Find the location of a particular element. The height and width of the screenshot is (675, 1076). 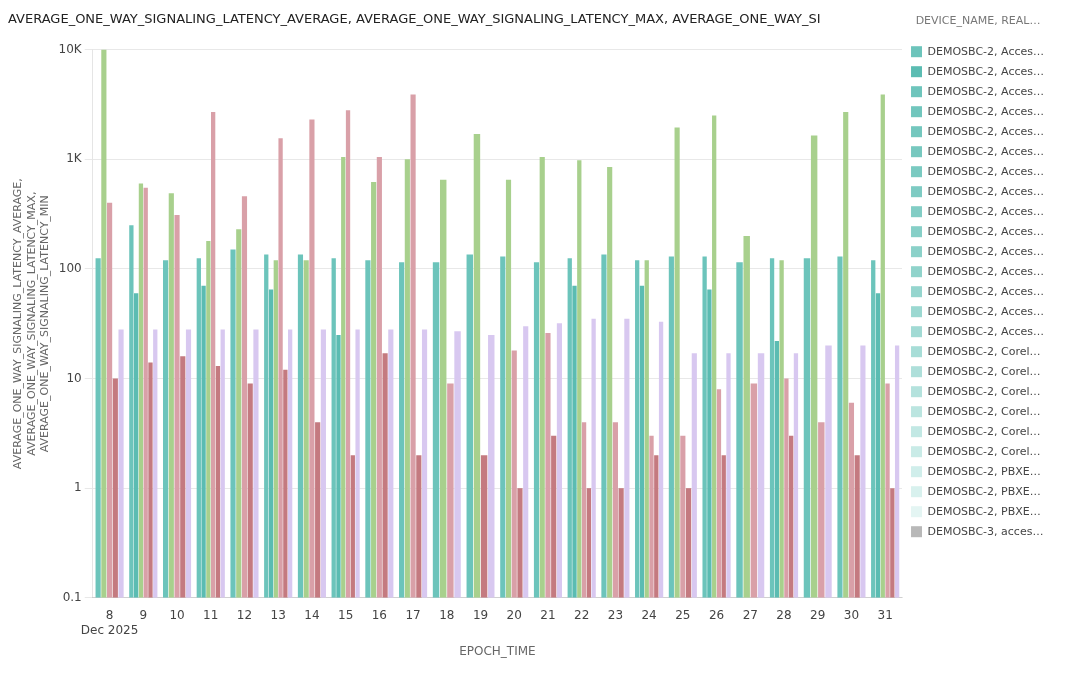

x-tick-label: 20 is located at coordinates (514, 615).